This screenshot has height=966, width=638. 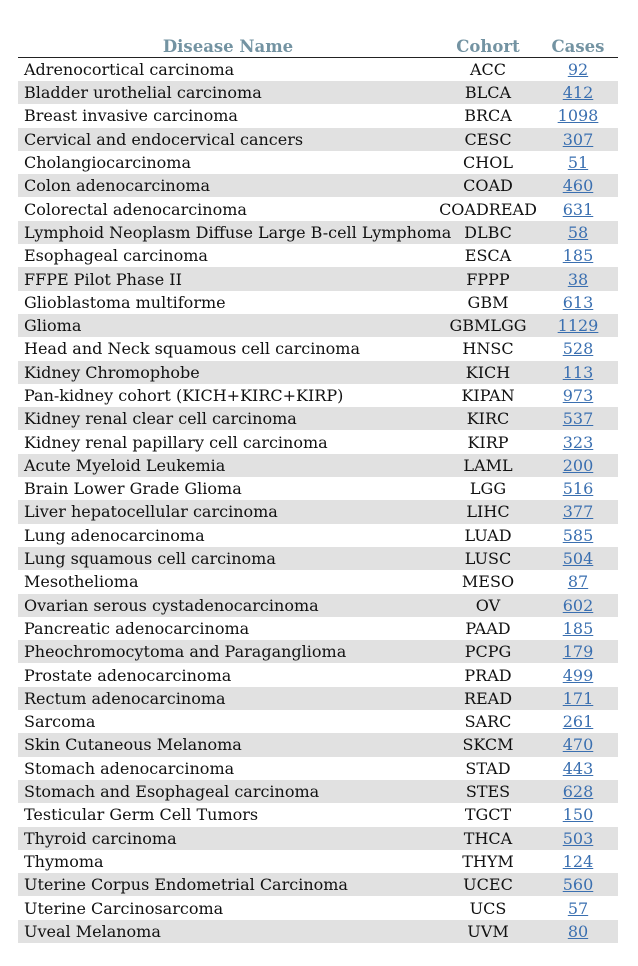 What do you see at coordinates (228, 465) in the screenshot?
I see `disease-name-cell: Acute Myeloid Leukemia` at bounding box center [228, 465].